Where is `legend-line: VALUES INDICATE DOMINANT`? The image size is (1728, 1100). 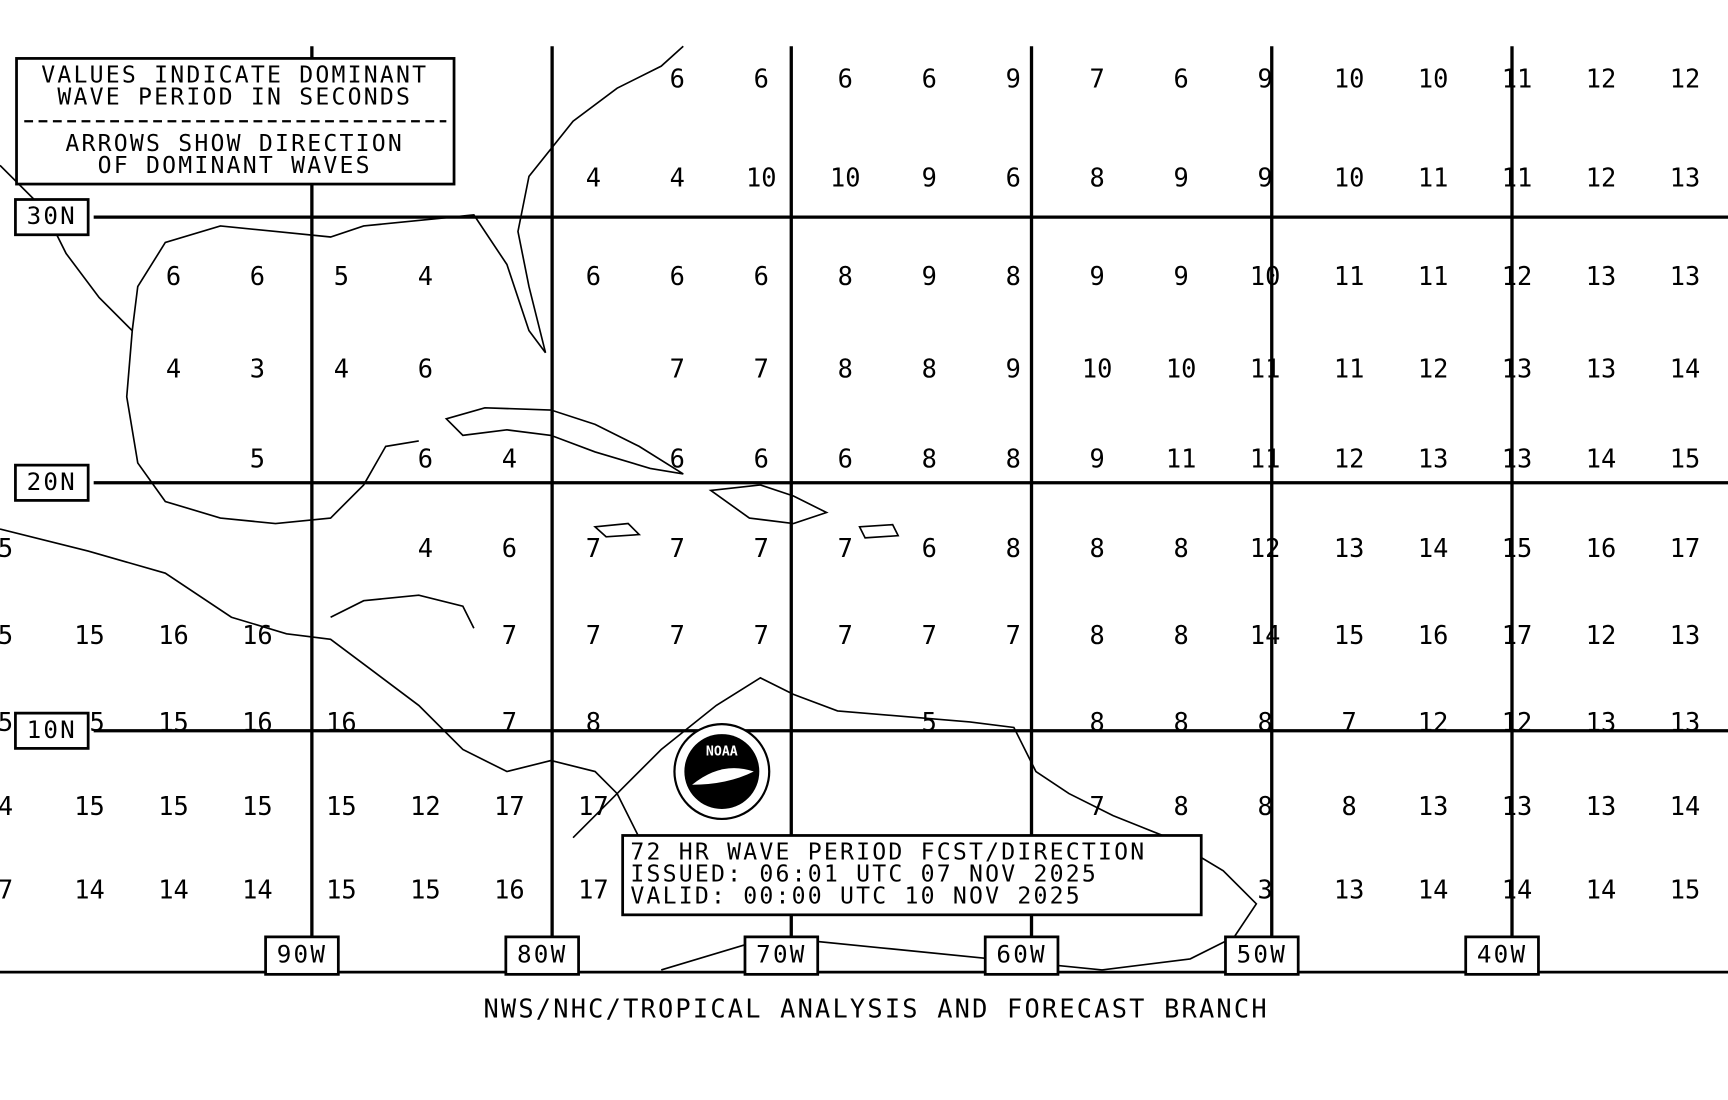
legend-line: VALUES INDICATE DOMINANT is located at coordinates (234, 76).